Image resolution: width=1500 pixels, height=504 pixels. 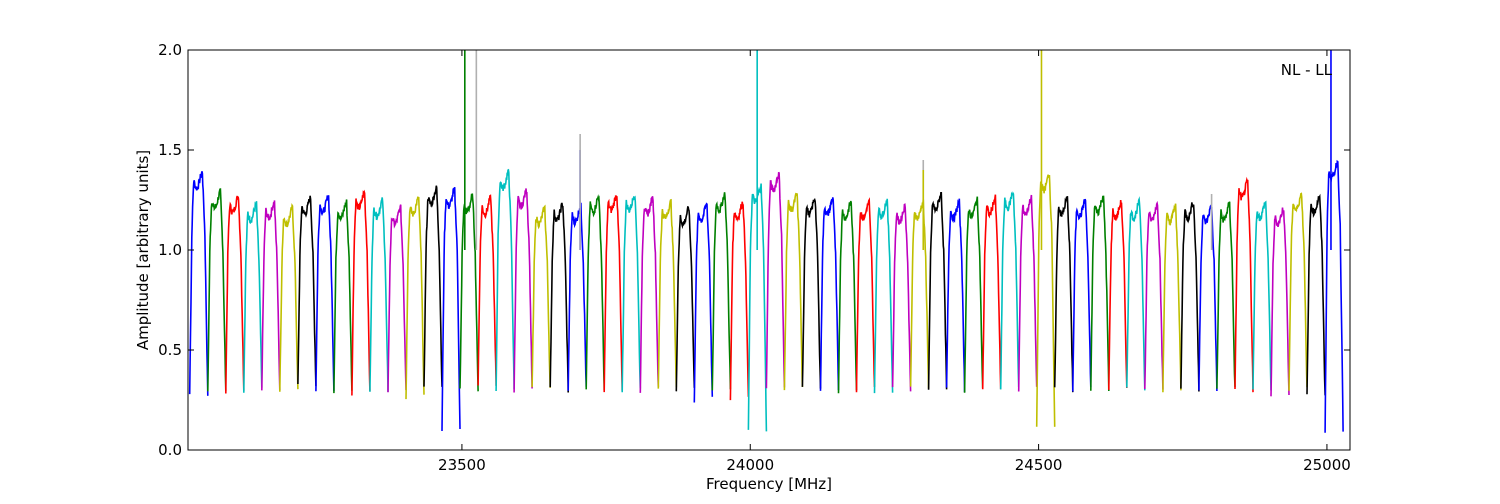 What do you see at coordinates (170, 250) in the screenshot?
I see `y-tick-label: 1.0` at bounding box center [170, 250].